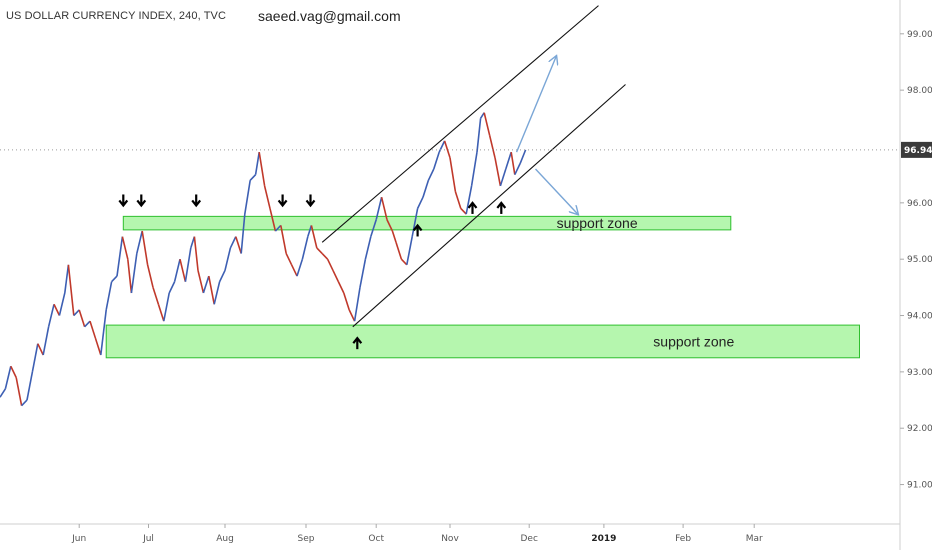  What do you see at coordinates (916, 149) in the screenshot?
I see `last-price-tag` at bounding box center [916, 149].